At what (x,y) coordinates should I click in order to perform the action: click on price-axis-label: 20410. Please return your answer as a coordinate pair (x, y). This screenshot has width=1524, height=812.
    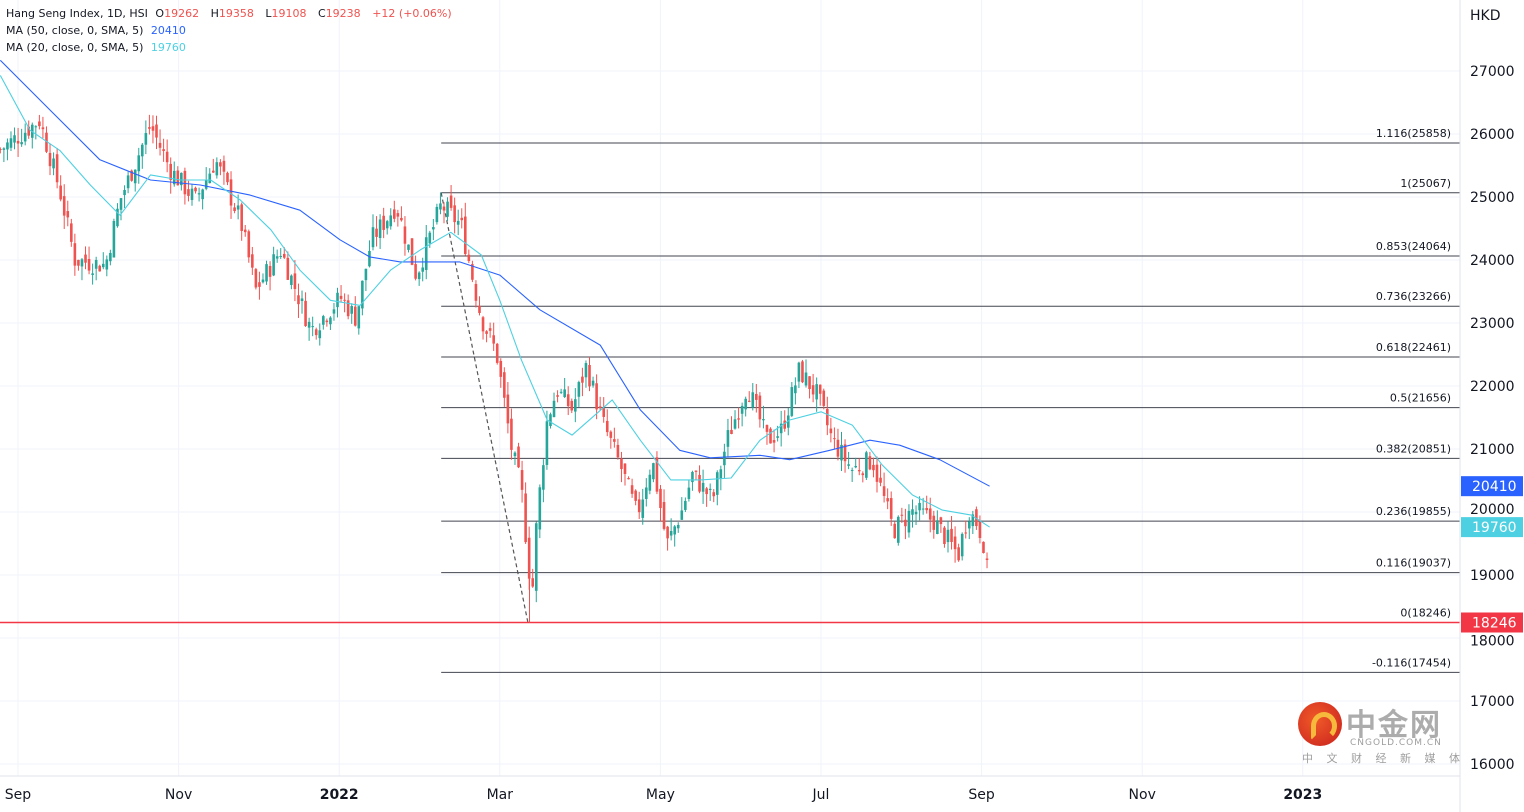
    Looking at the image, I should click on (1494, 487).